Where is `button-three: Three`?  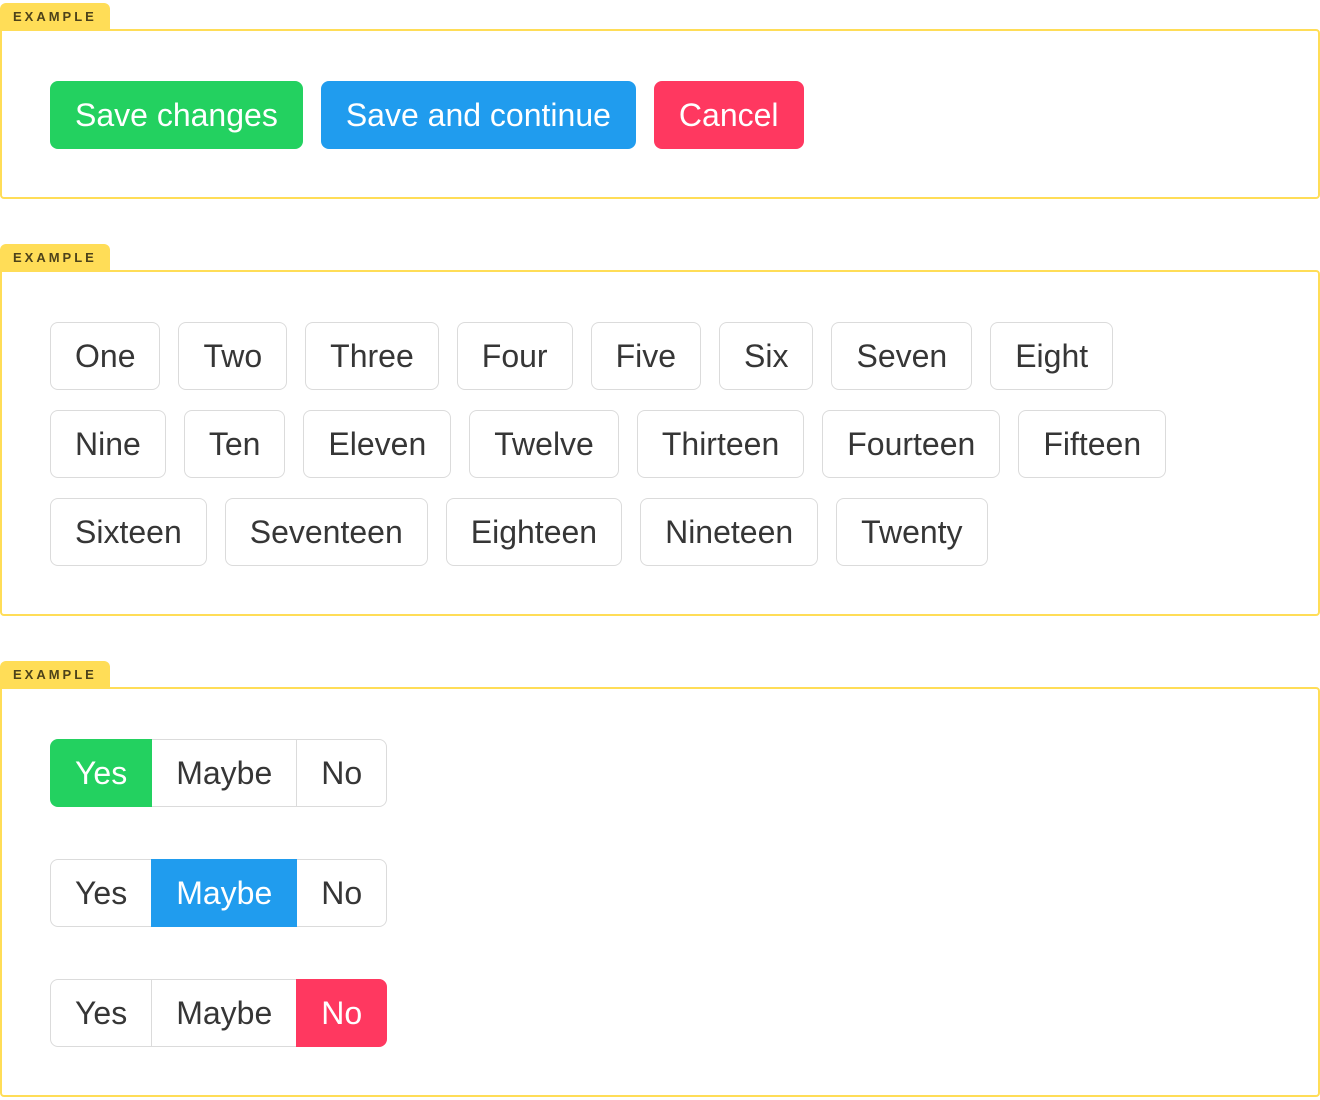 button-three: Three is located at coordinates (372, 356).